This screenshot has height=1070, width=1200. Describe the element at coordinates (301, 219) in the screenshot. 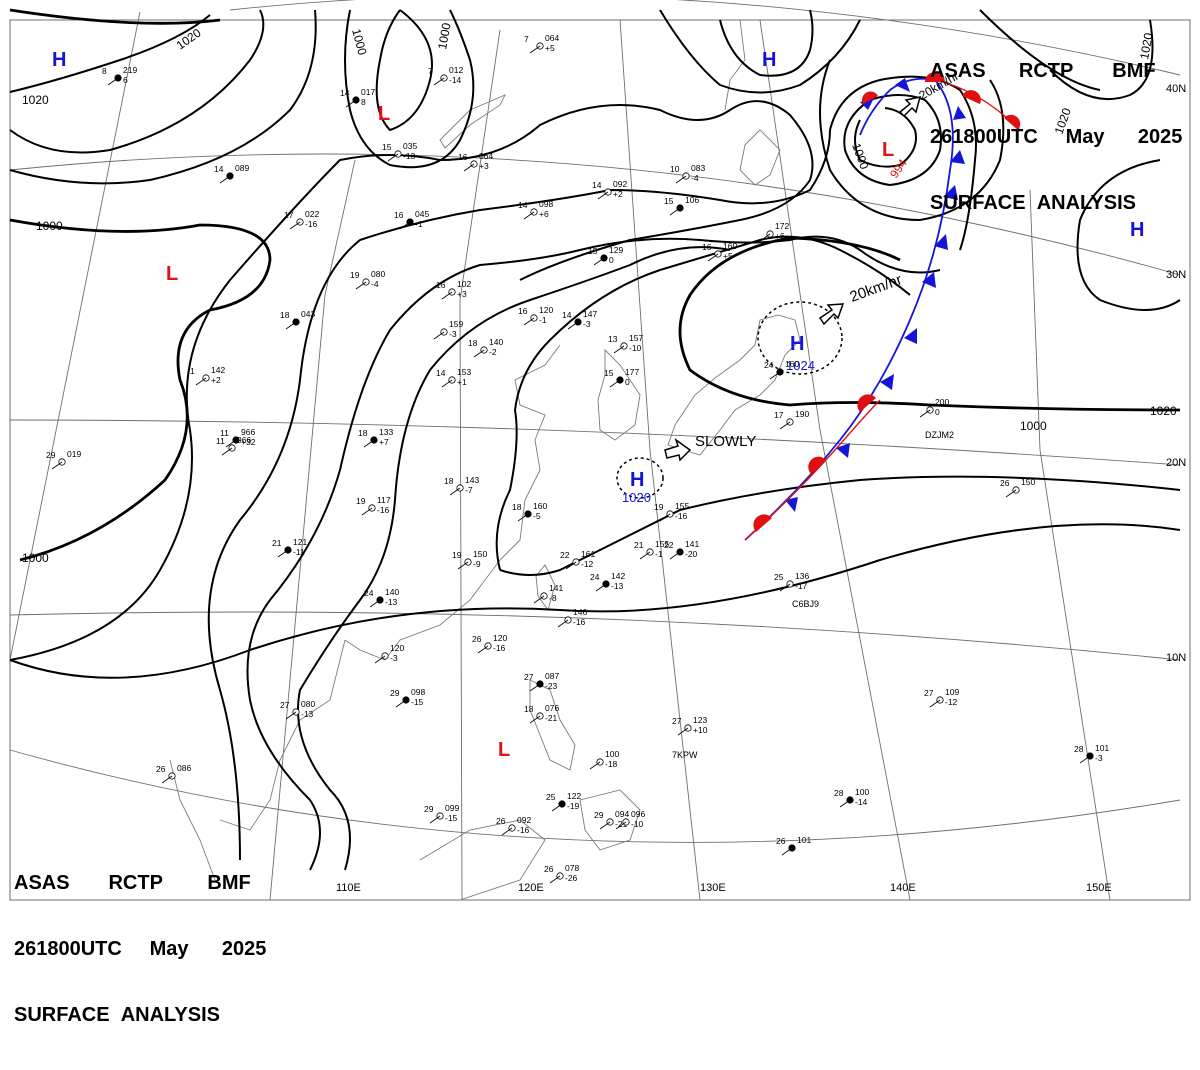

I see `station-plot: 17 022-16` at that location.